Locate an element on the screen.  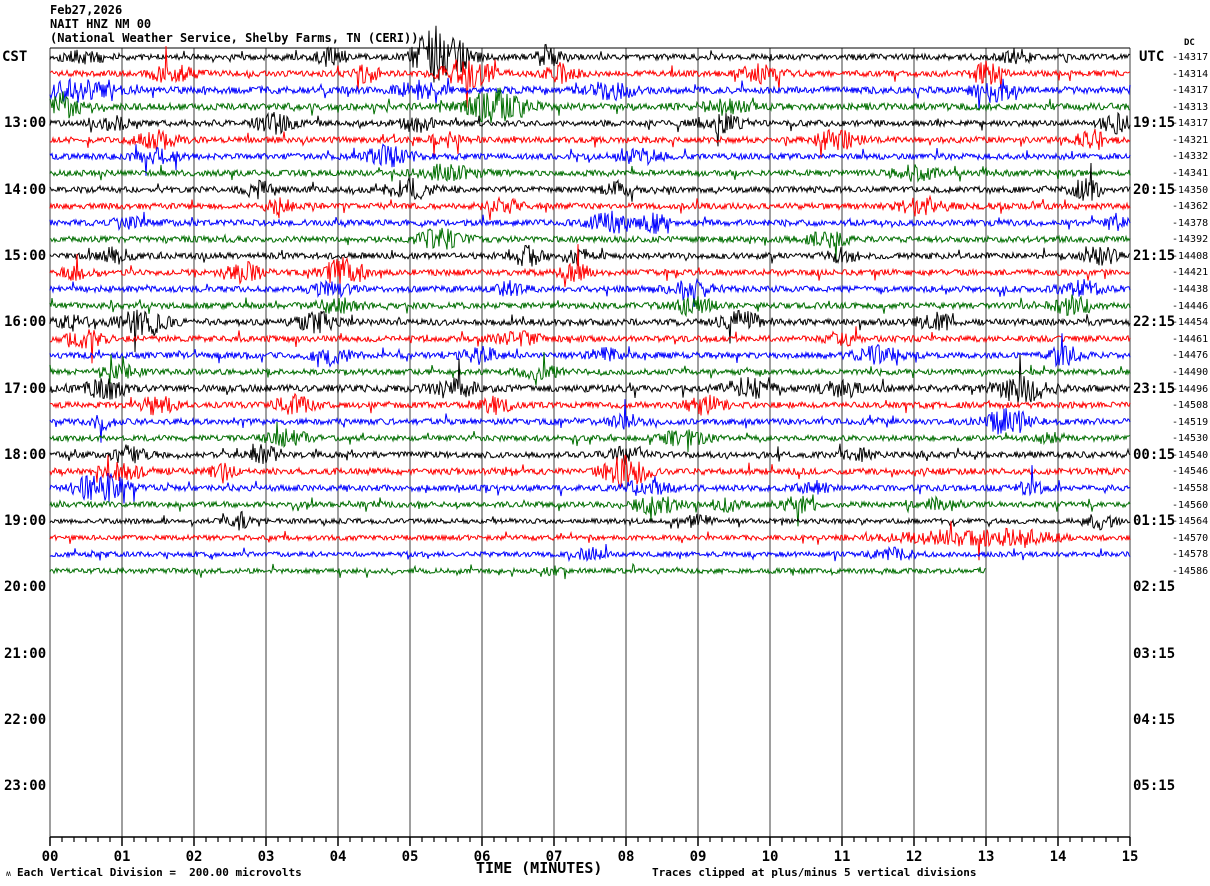
dc-offset-value: -14378 is located at coordinates (1190, 223).